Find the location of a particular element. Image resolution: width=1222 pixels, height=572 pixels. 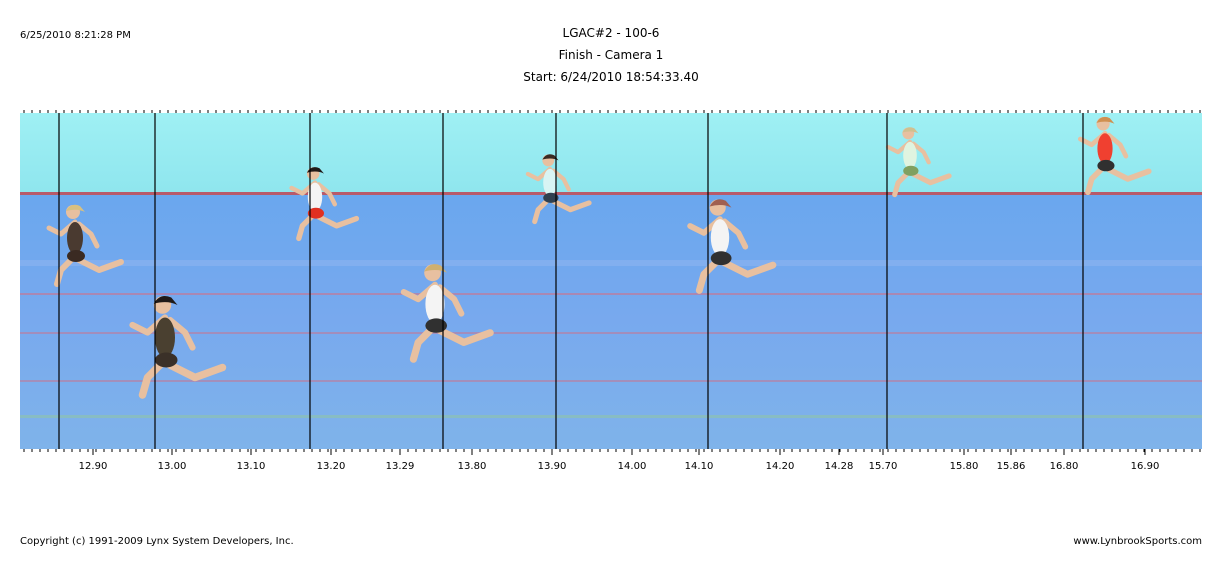

time-label: 14.20 is located at coordinates (780, 466).